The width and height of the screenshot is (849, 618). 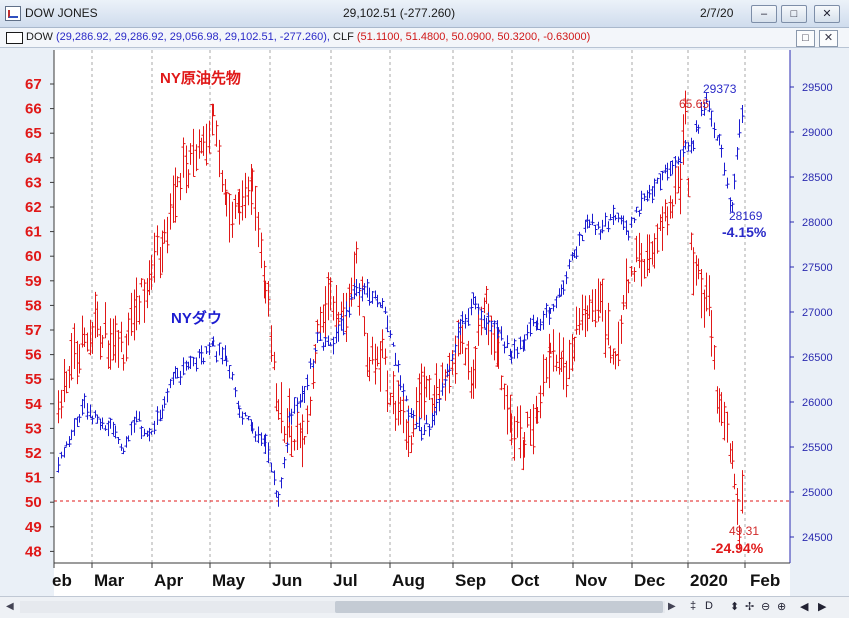 What do you see at coordinates (14, 38) in the screenshot?
I see `chart-window-icon` at bounding box center [14, 38].